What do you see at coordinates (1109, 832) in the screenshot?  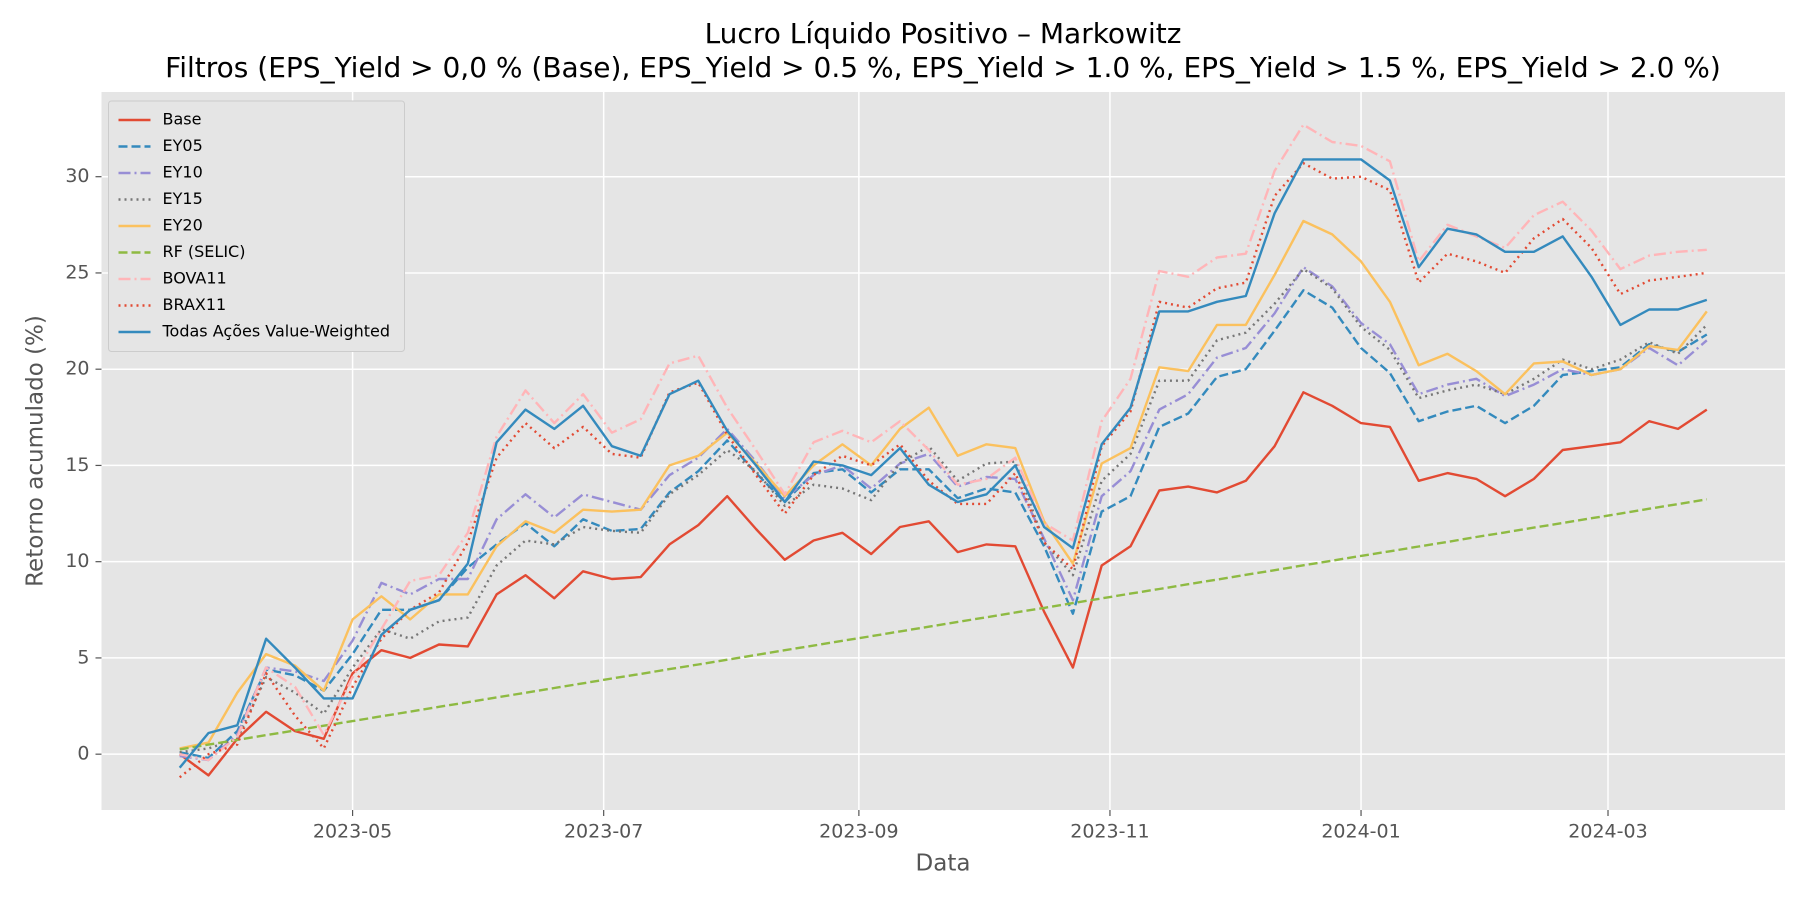 I see `x-tick-label: 2023-11` at bounding box center [1109, 832].